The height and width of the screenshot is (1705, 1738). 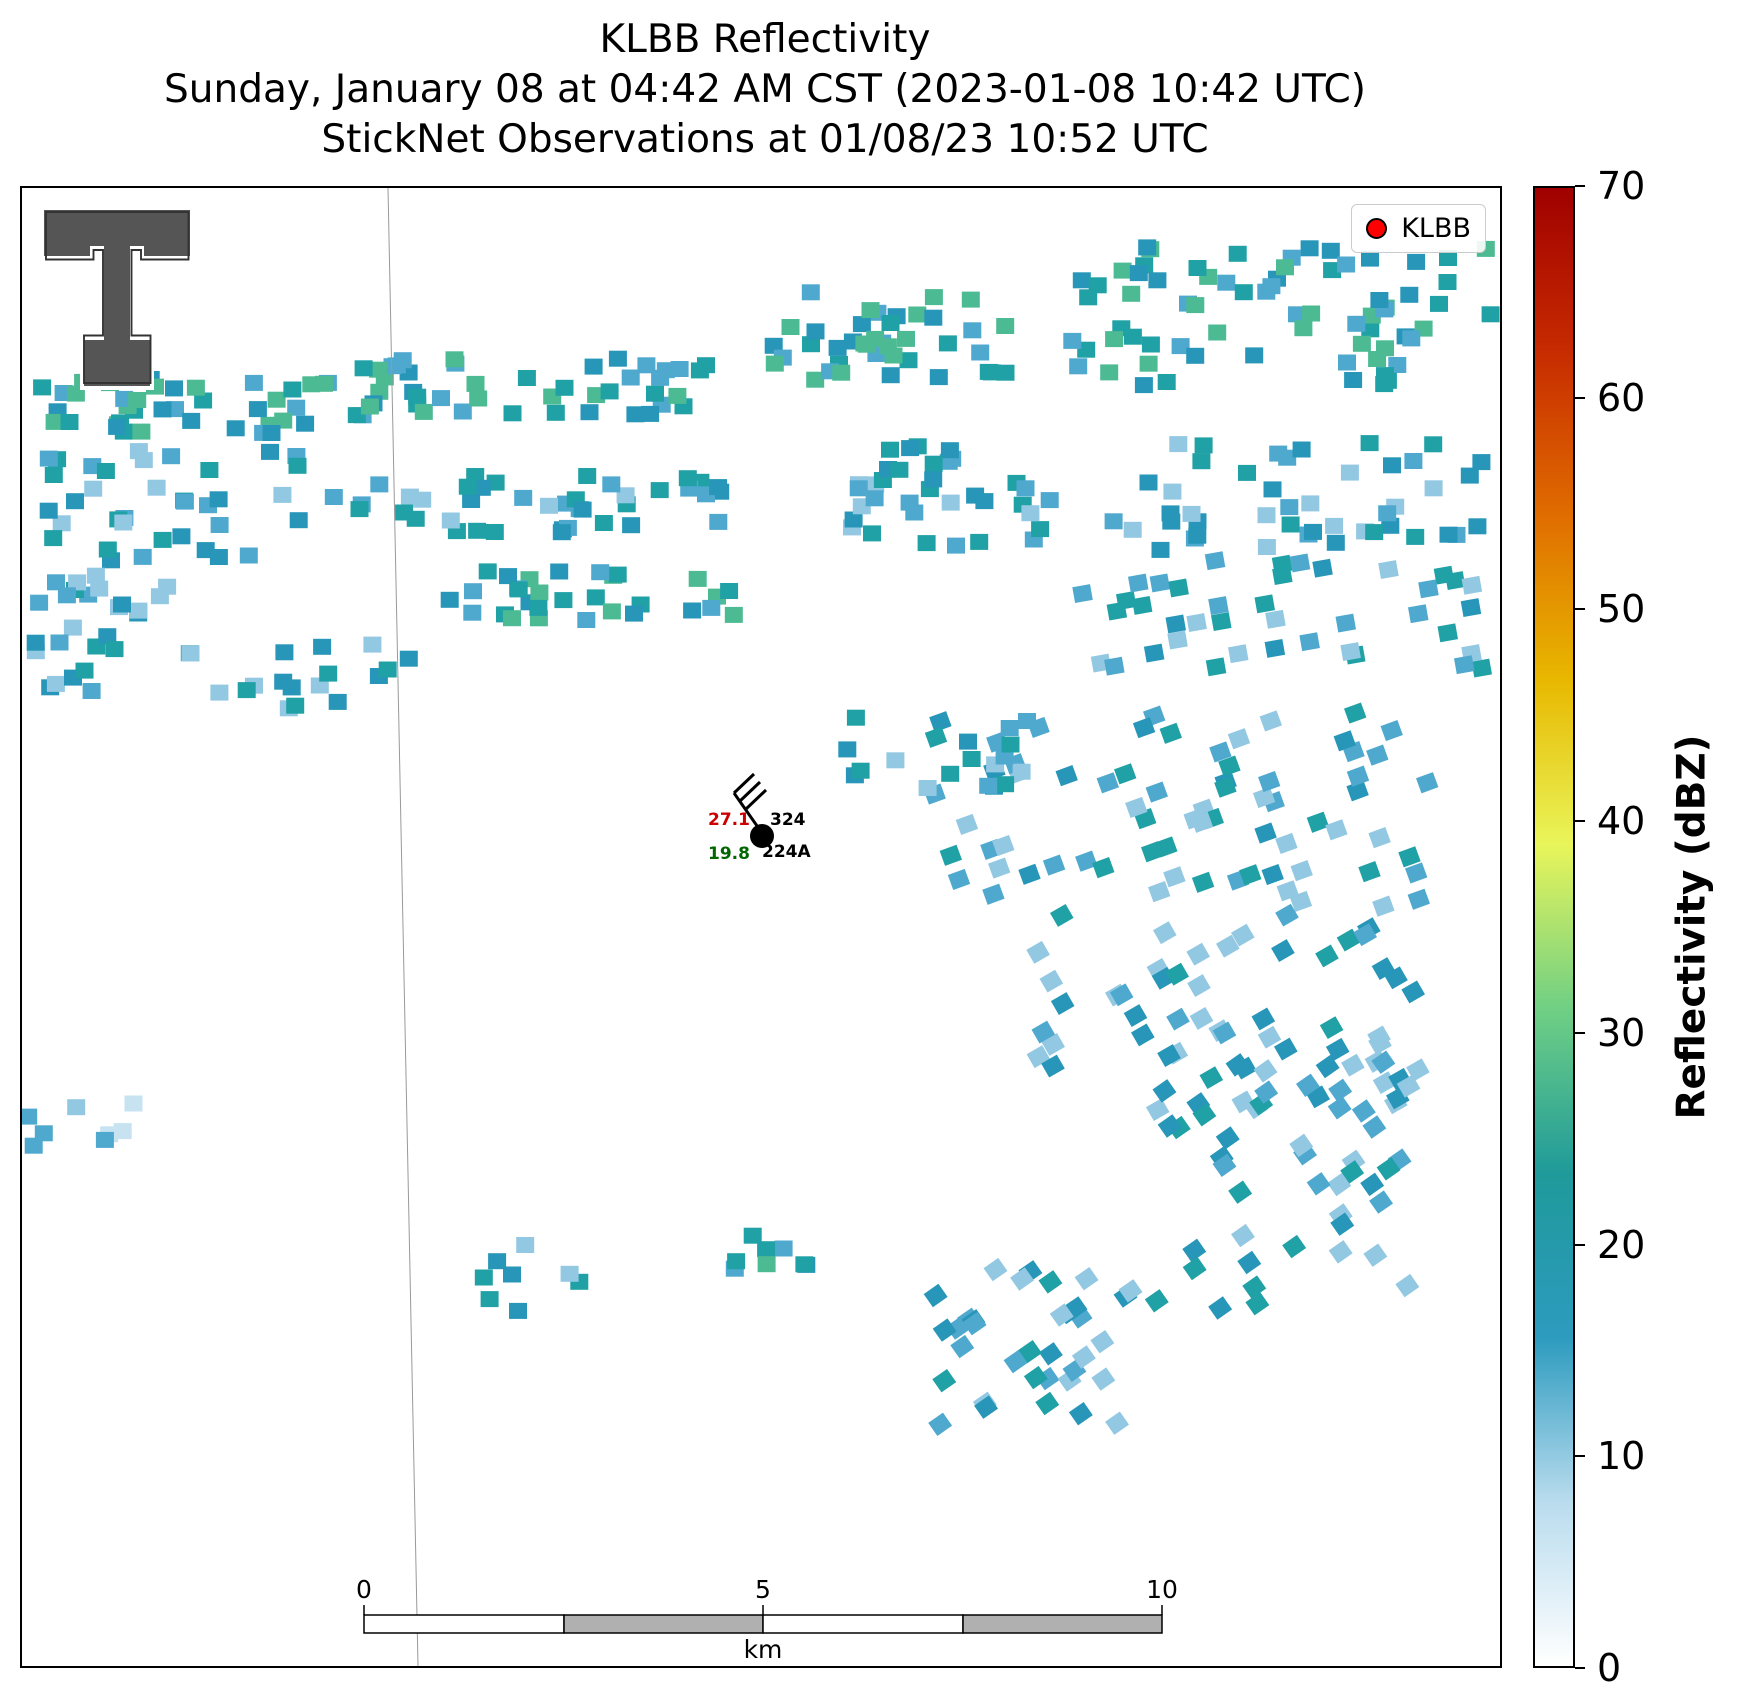 I want to click on legend-label: KLBB, so click(x=1436, y=228).